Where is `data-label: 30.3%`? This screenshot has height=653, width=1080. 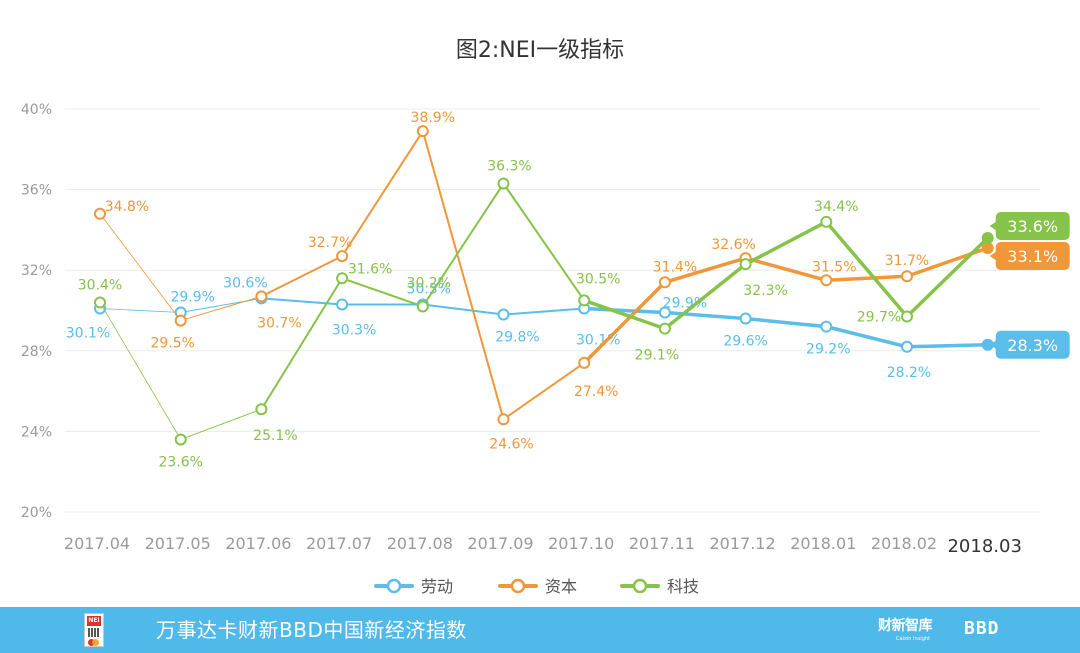
data-label: 30.3% is located at coordinates (429, 289).